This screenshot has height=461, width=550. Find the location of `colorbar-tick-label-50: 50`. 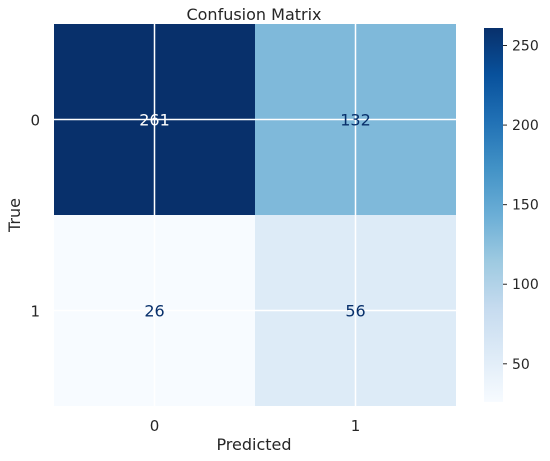

colorbar-tick-label-50: 50 is located at coordinates (521, 365).